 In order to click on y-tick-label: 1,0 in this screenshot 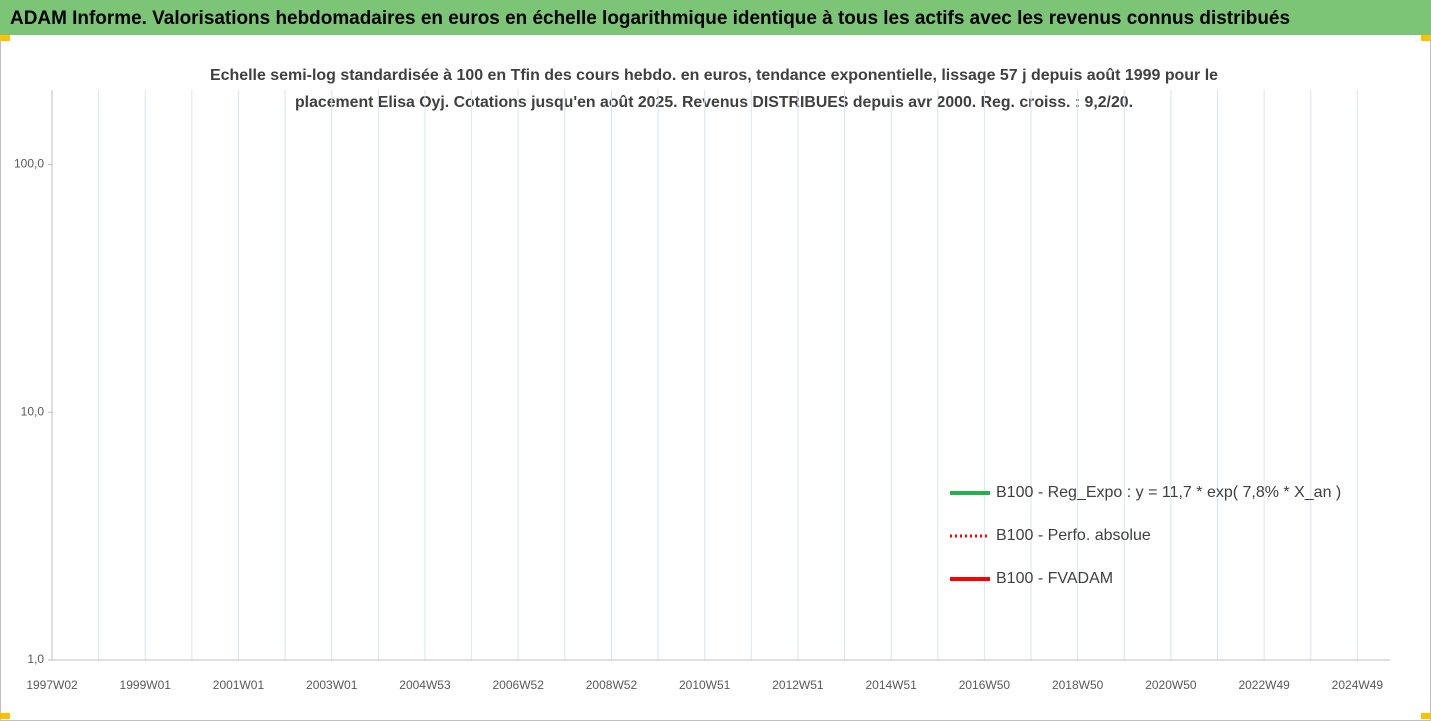, I will do `click(35, 659)`.